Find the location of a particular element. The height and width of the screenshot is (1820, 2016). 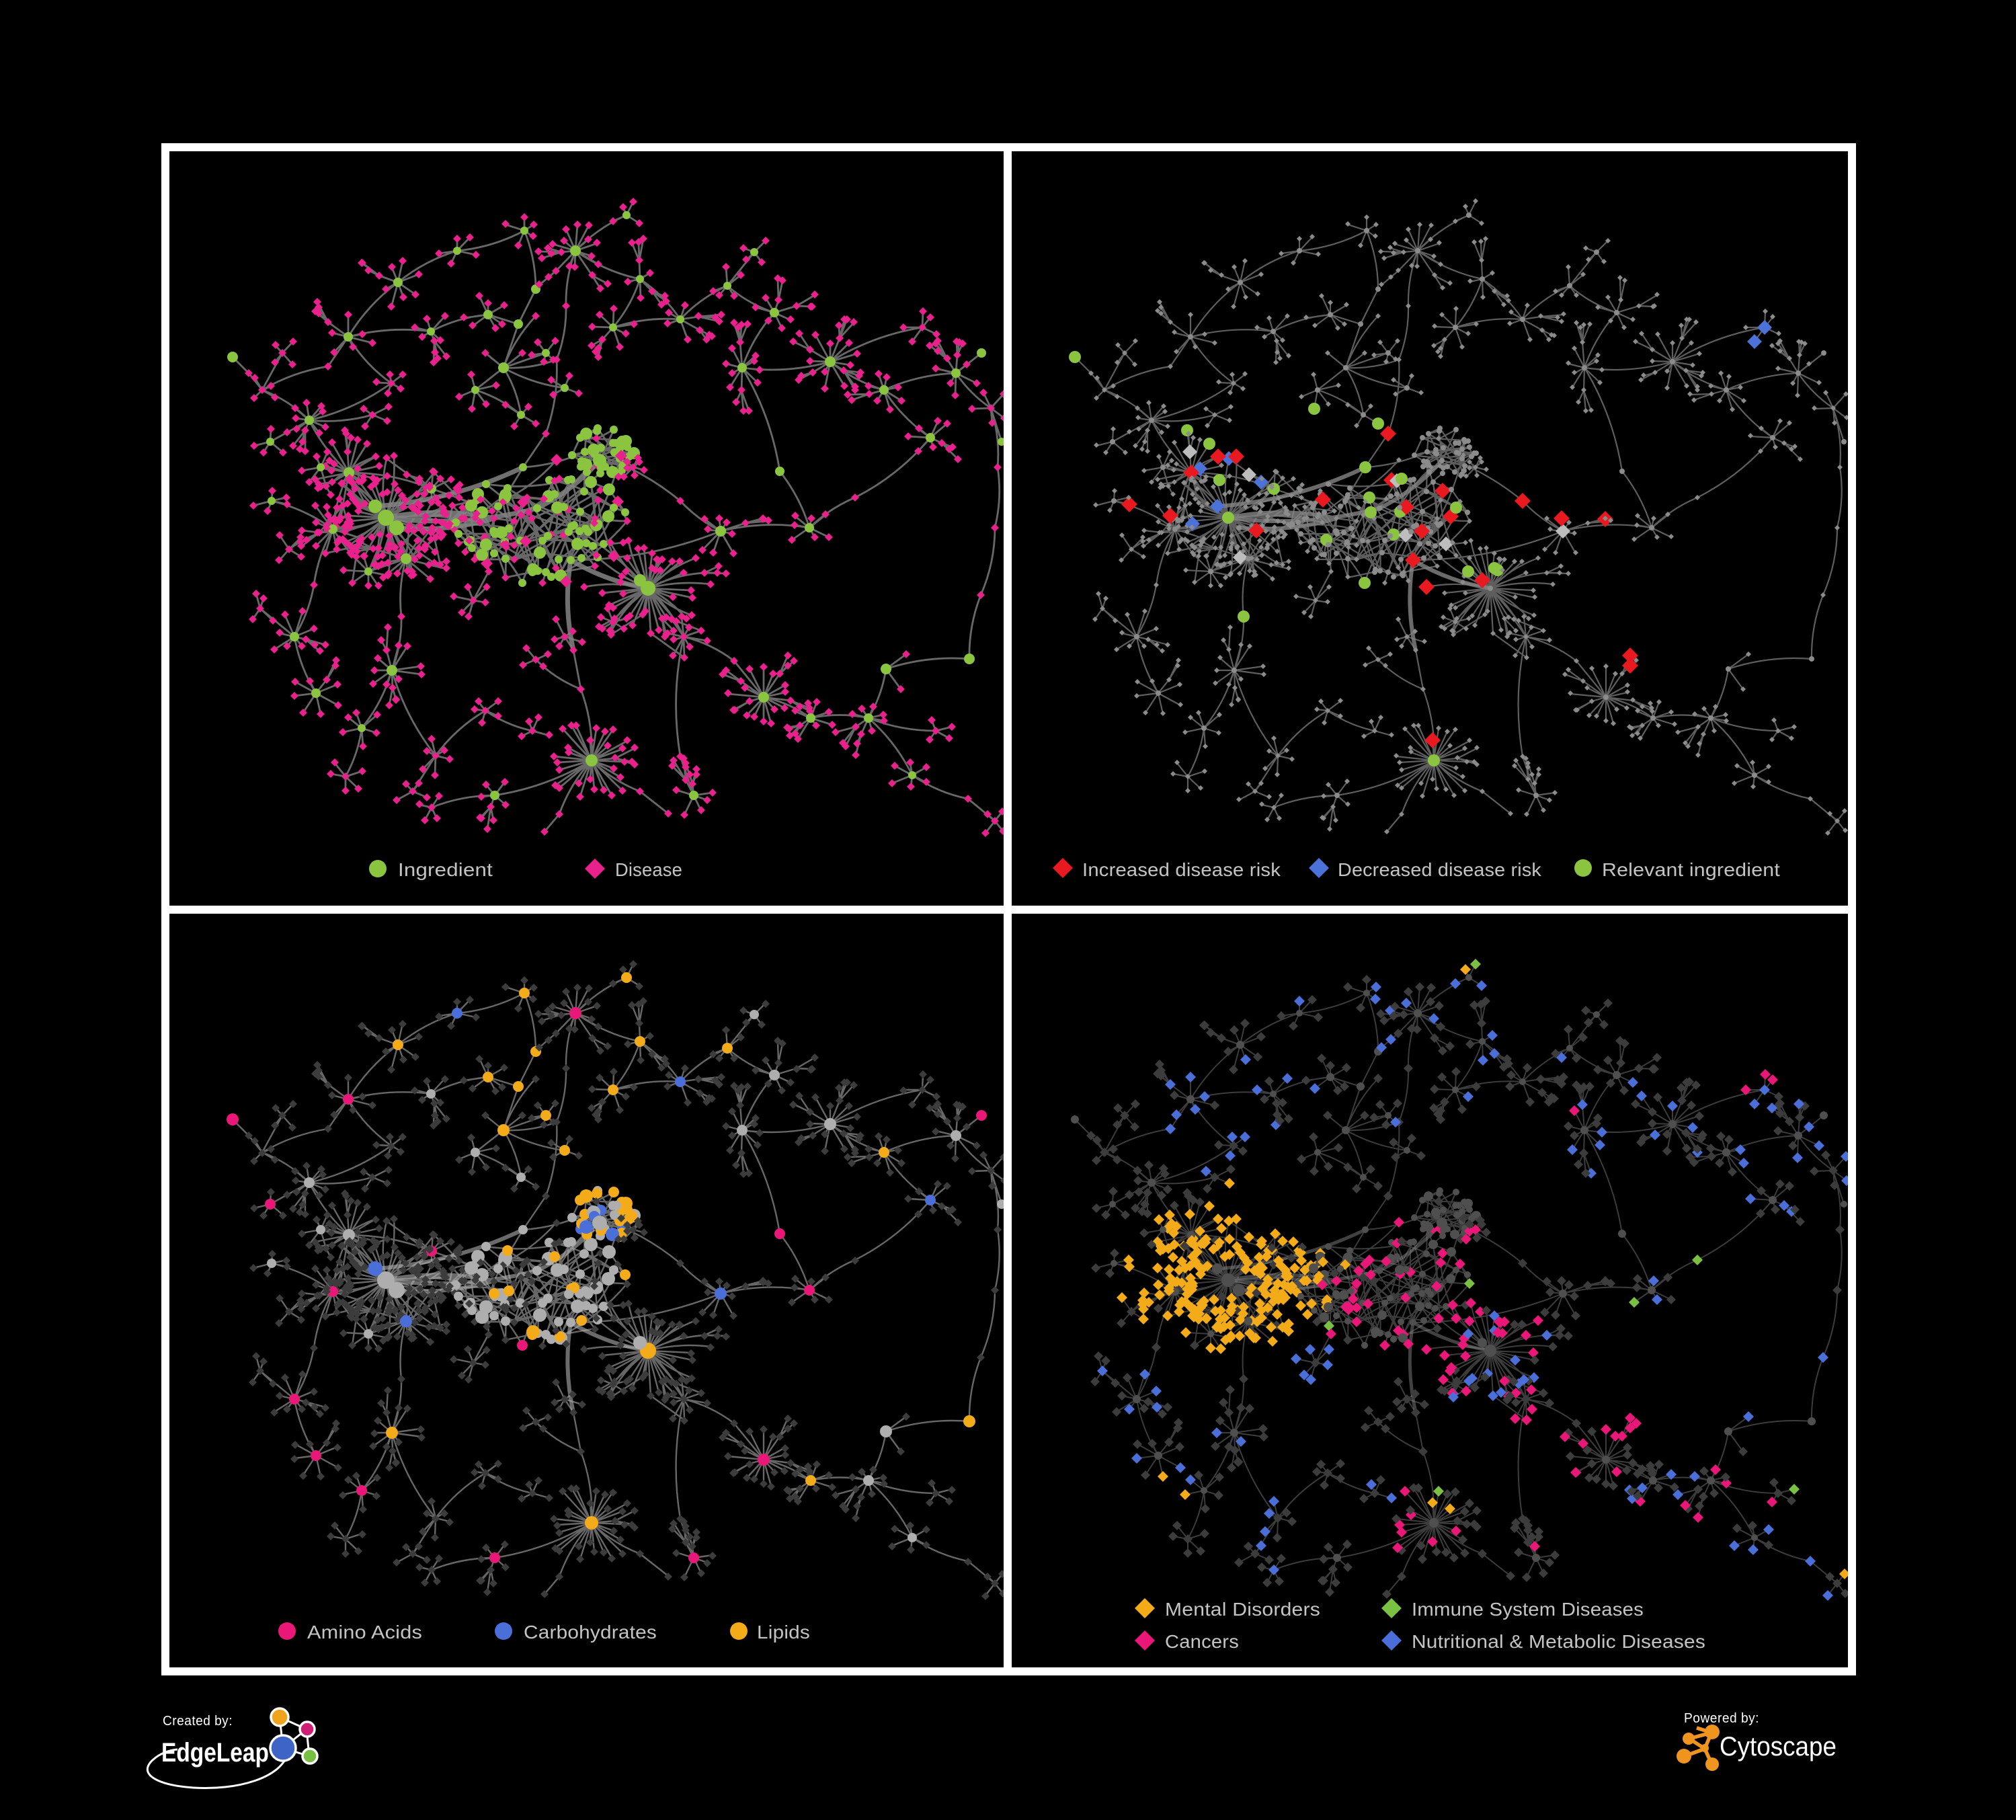

svg-text: Decreased disease risk is located at coordinates (1440, 869).